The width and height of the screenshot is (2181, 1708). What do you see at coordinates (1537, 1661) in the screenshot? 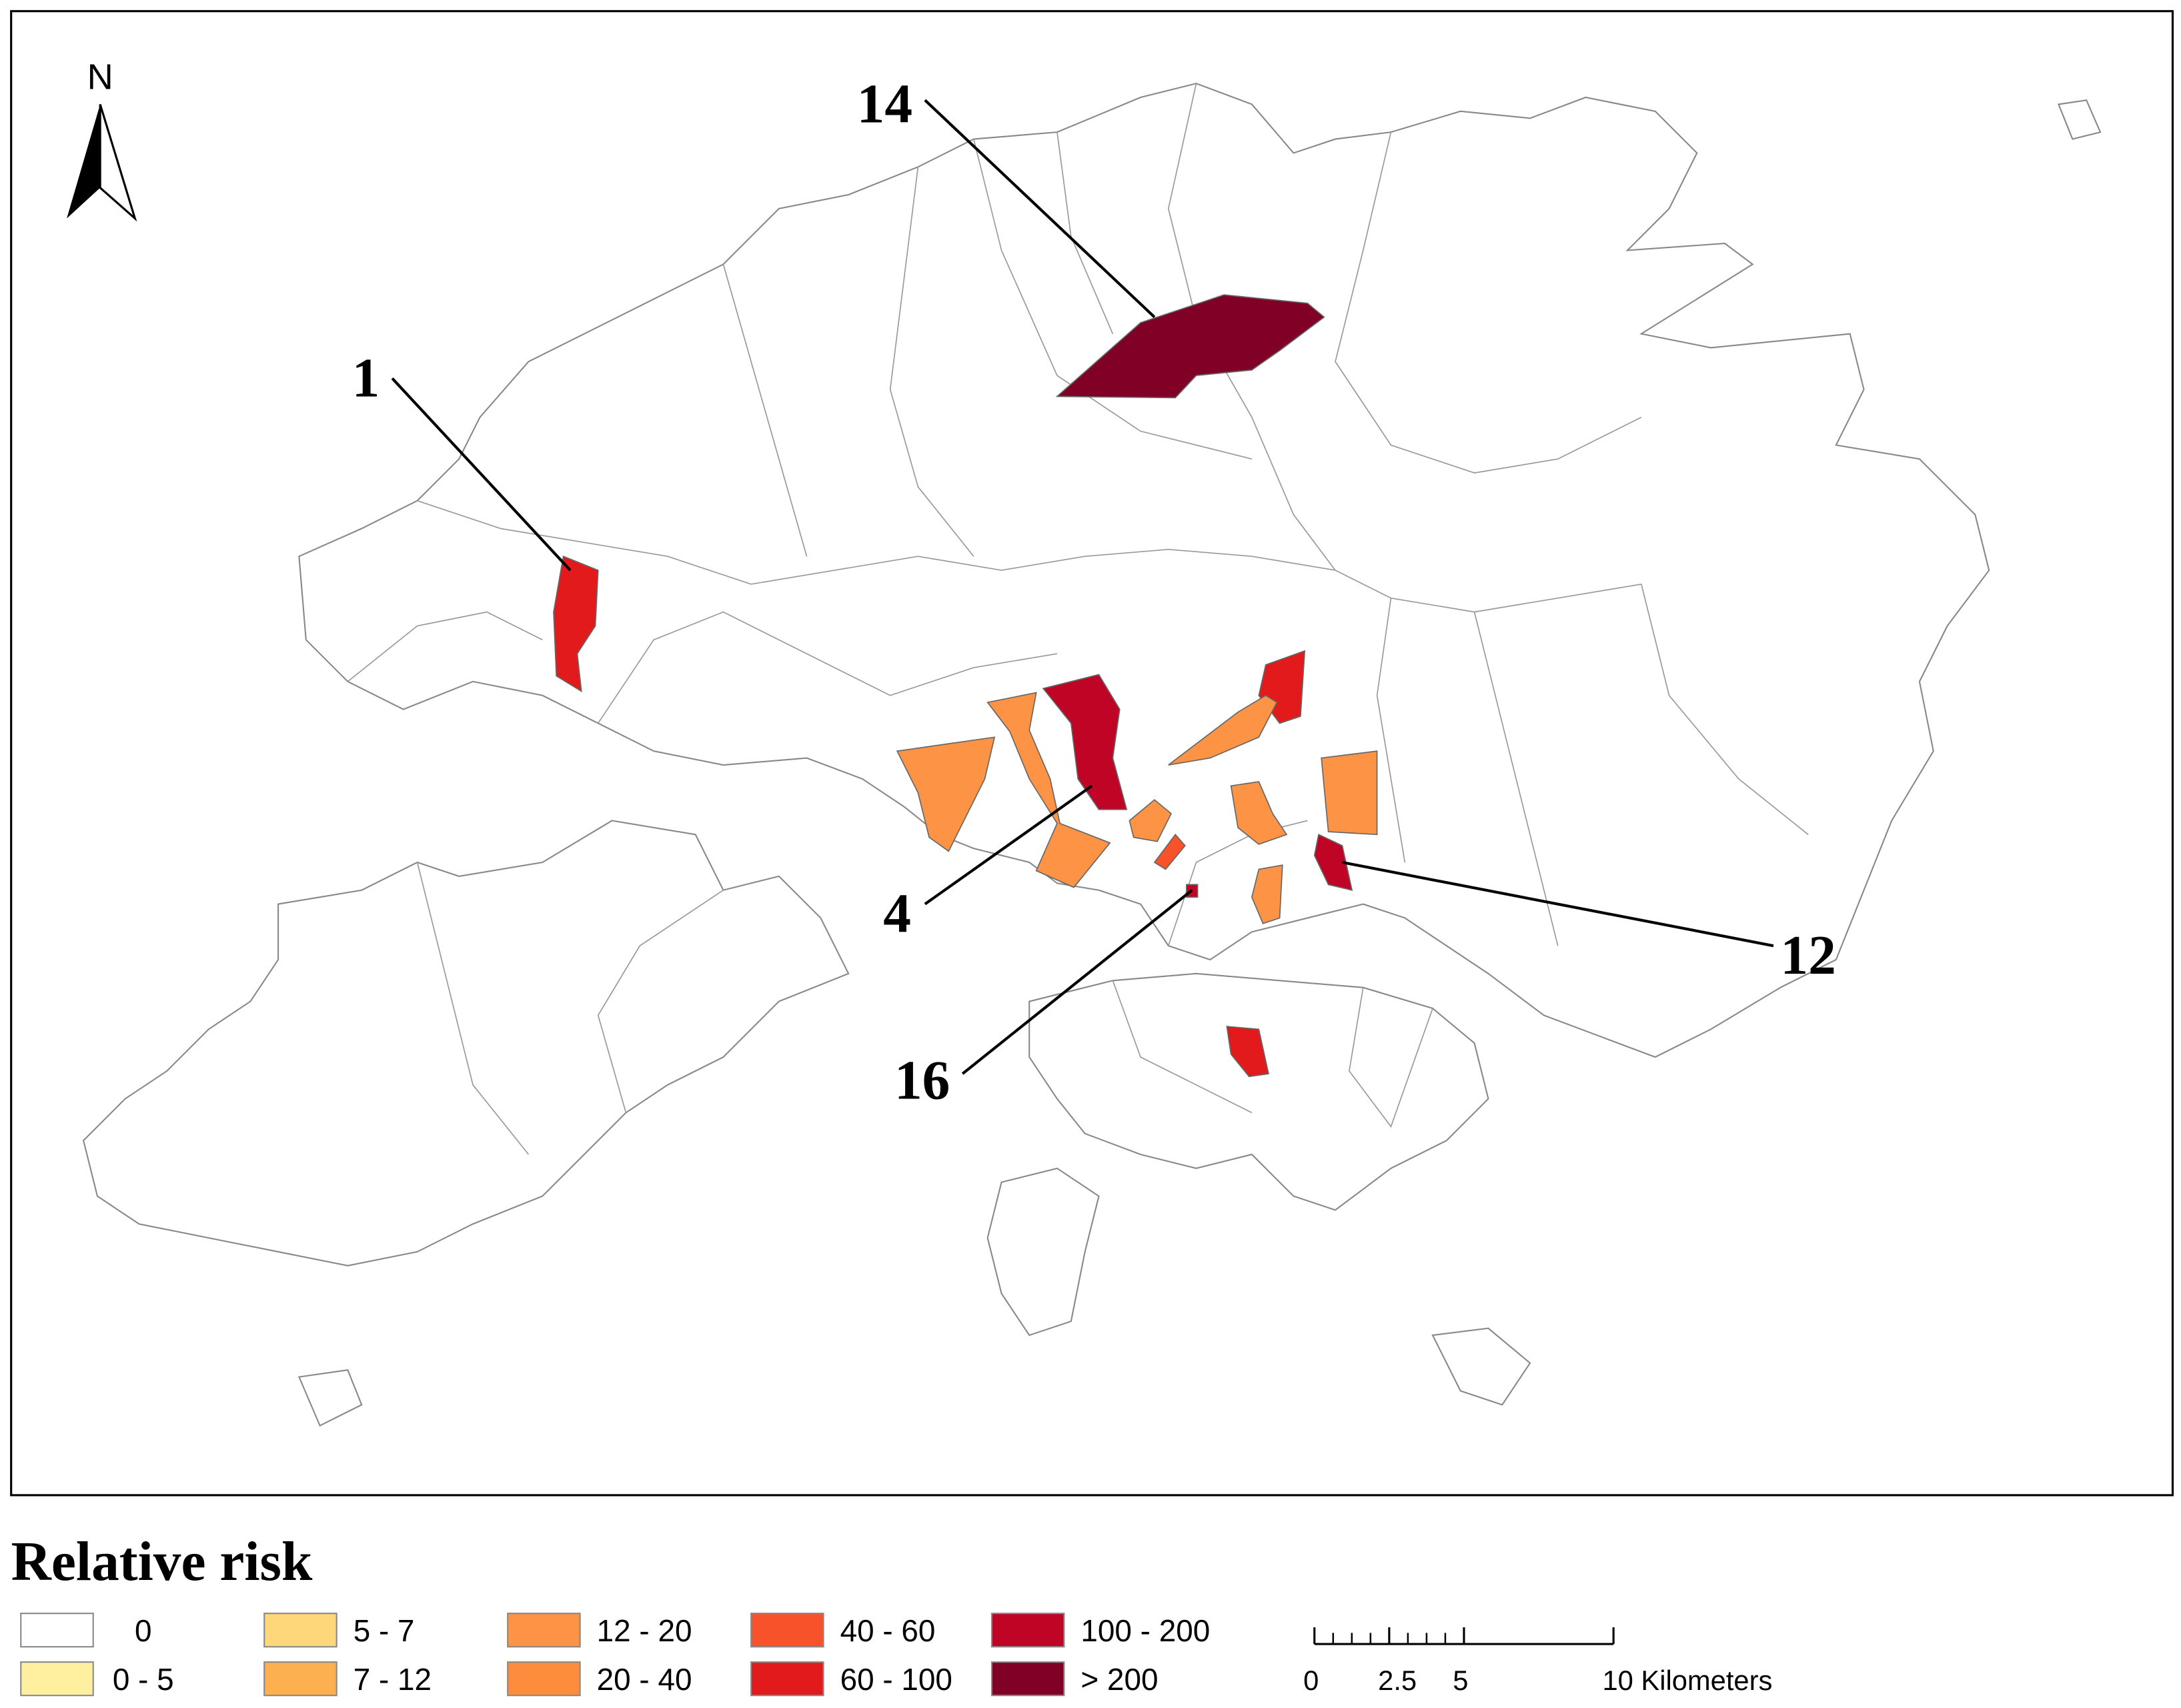
I see `scale-bar: 0 2.5 5 10 Kilometers` at bounding box center [1537, 1661].